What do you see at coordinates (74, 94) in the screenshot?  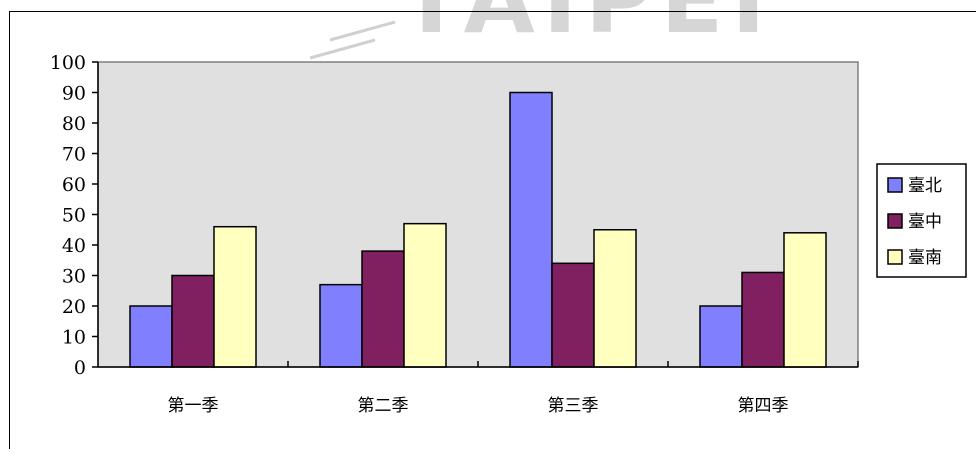 I see `y-tick-label-9: 90` at bounding box center [74, 94].